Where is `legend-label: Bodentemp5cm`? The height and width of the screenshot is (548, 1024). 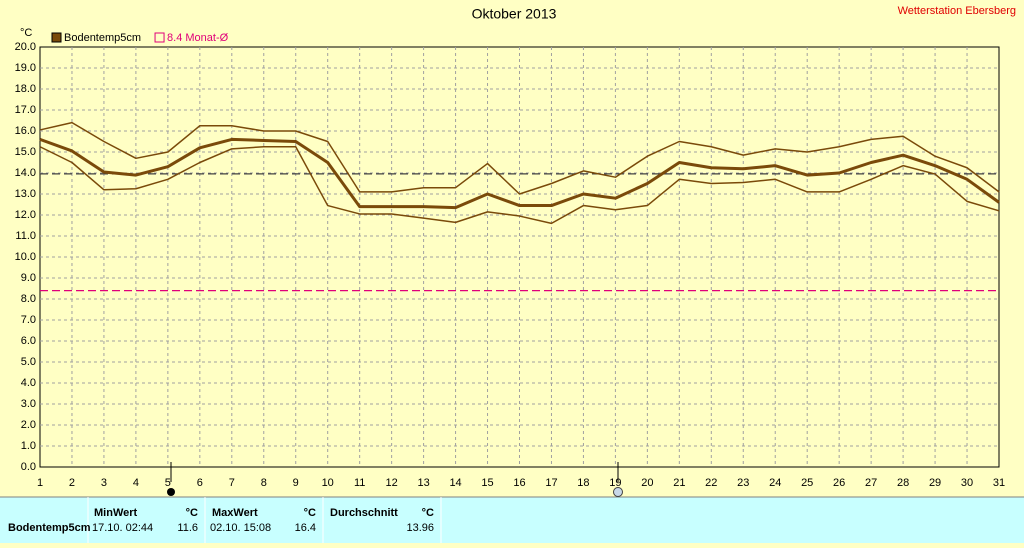 legend-label: Bodentemp5cm is located at coordinates (102, 38).